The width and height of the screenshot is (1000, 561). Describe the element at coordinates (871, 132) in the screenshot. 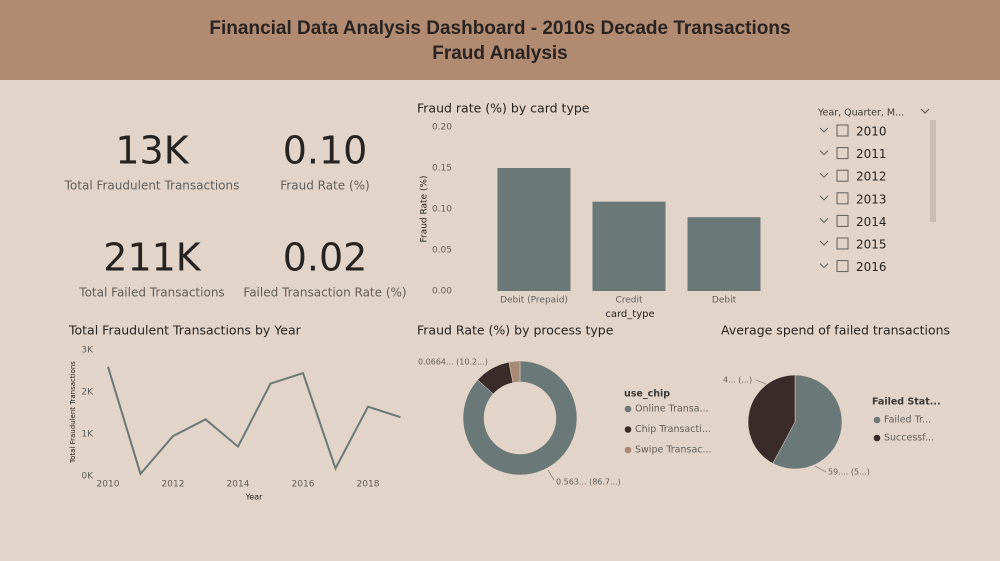

I see `slicer-item: 2010` at that location.